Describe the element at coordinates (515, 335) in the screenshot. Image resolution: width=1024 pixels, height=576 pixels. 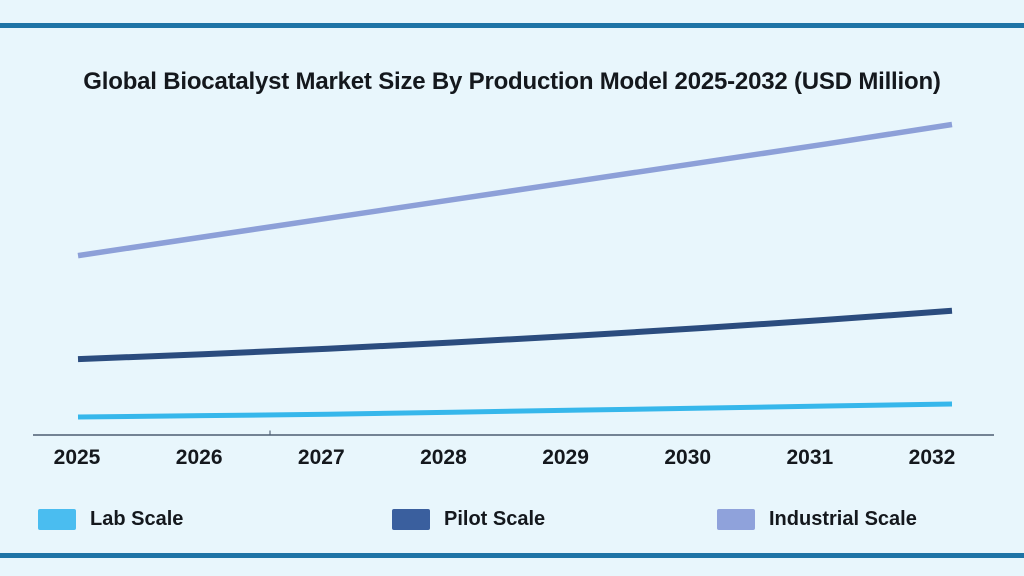
I see `line-series-pilot-scale` at that location.